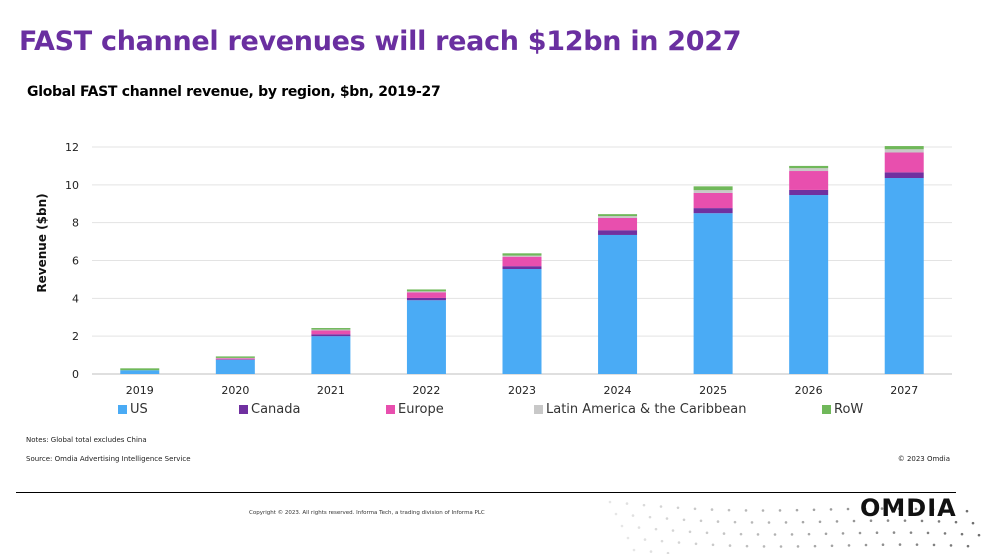  I want to click on x-tick-label: 2025, so click(713, 390).